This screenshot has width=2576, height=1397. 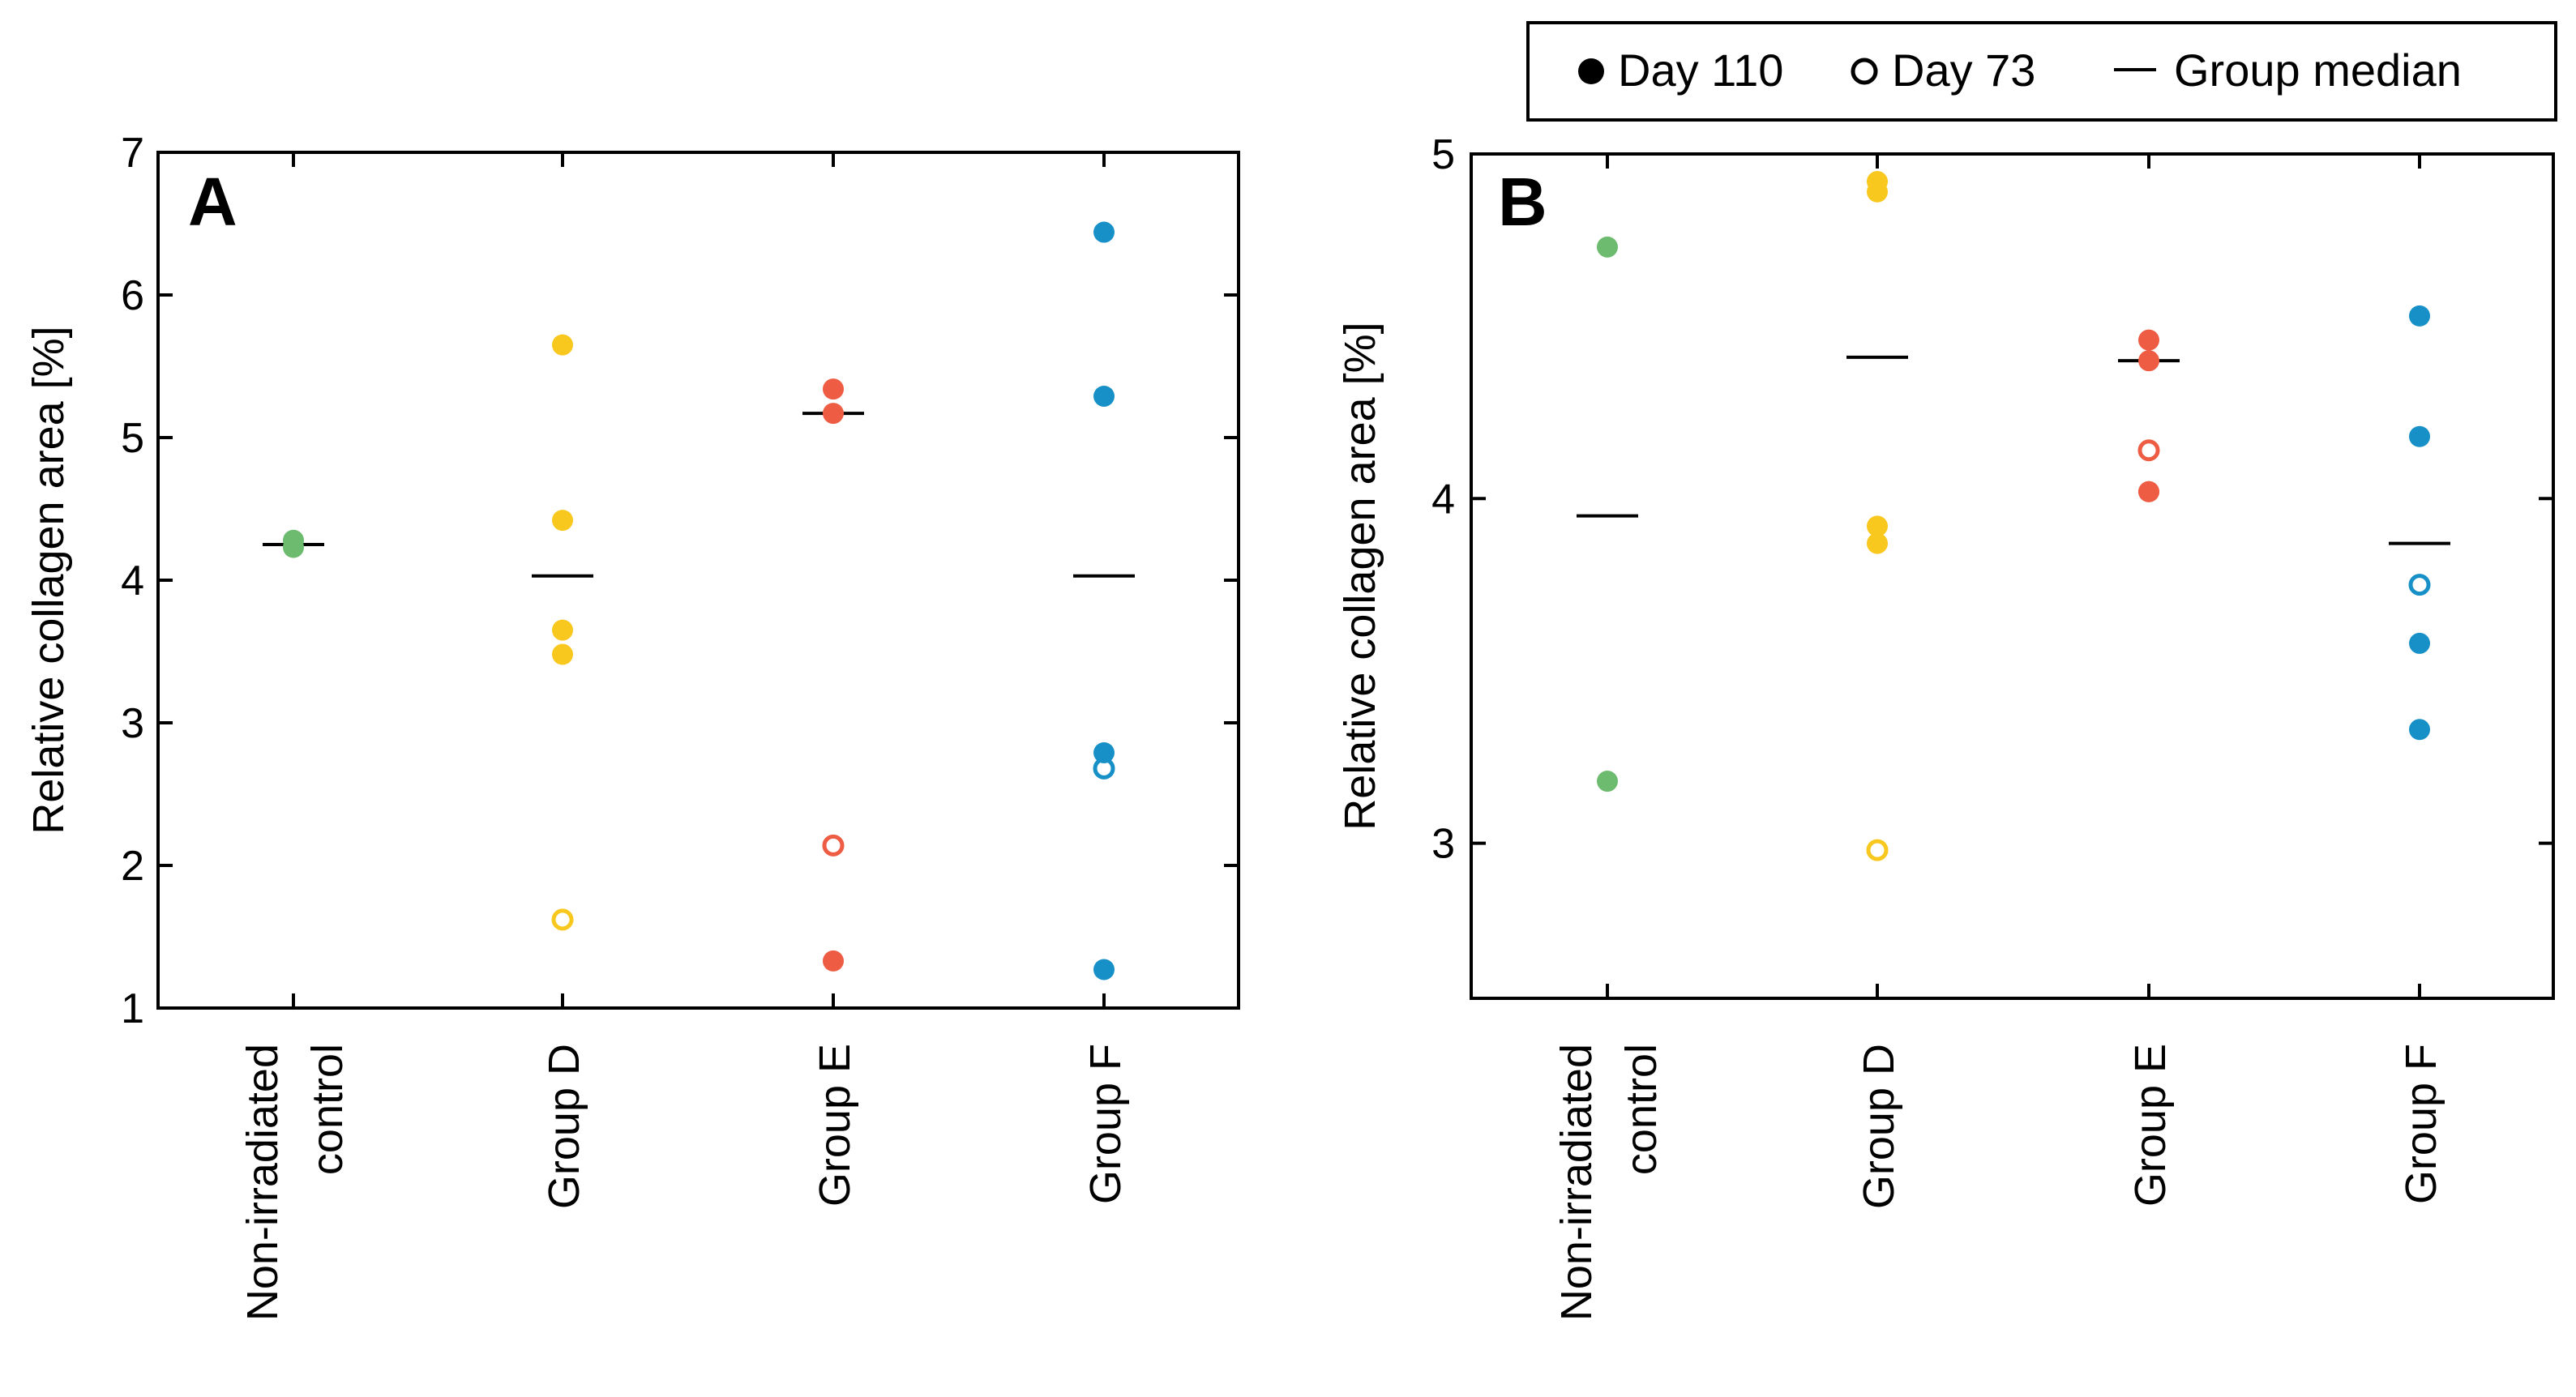 What do you see at coordinates (132, 153) in the screenshot?
I see `y-tick-label: 7` at bounding box center [132, 153].